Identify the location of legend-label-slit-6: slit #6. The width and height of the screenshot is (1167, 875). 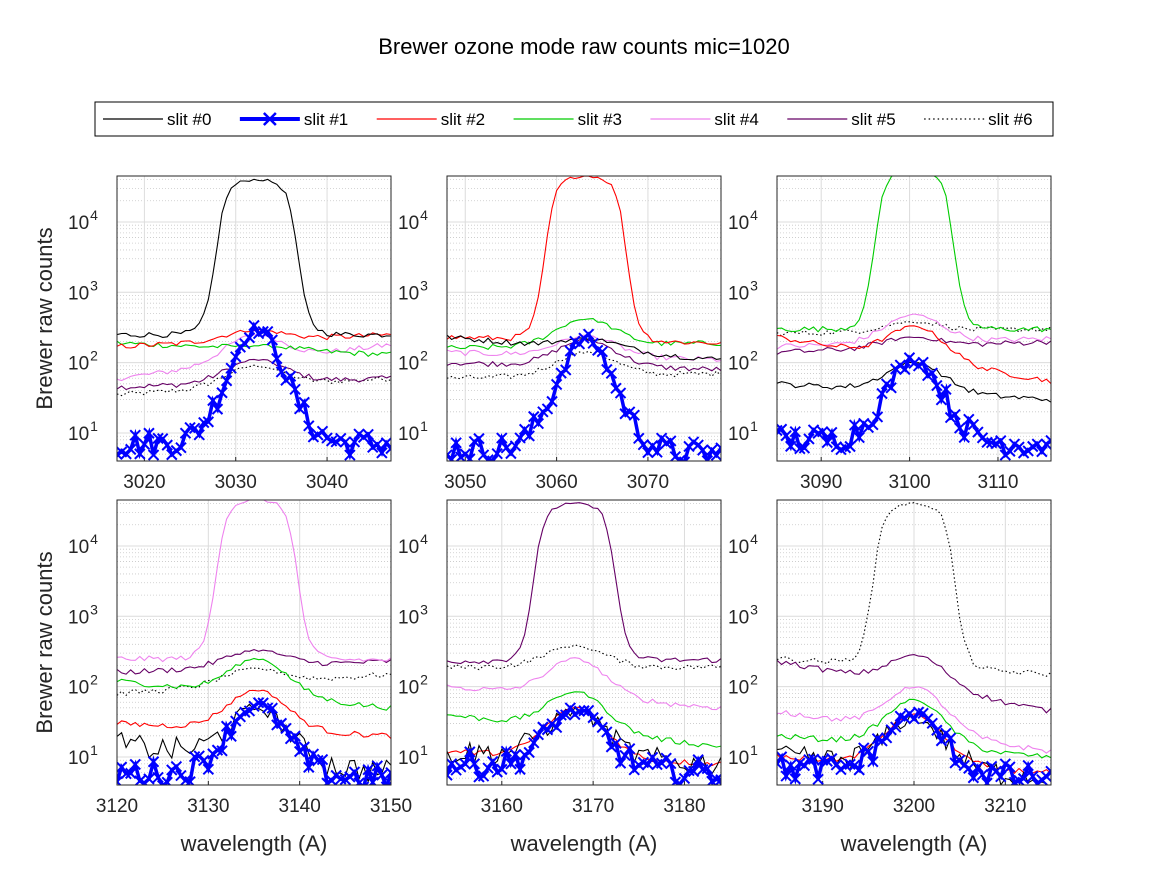
(1010, 119).